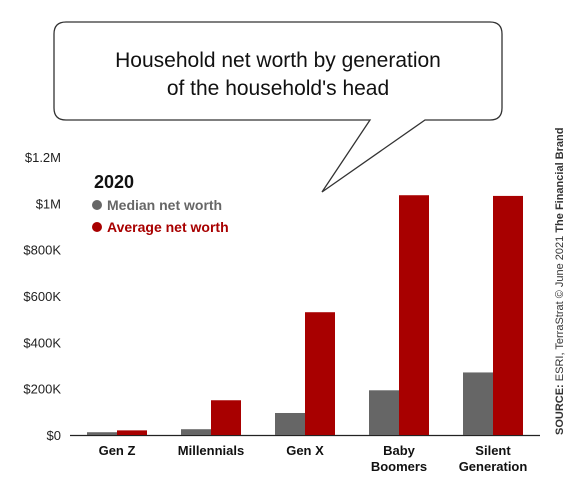  Describe the element at coordinates (117, 450) in the screenshot. I see `x-category-label: Gen Z` at that location.